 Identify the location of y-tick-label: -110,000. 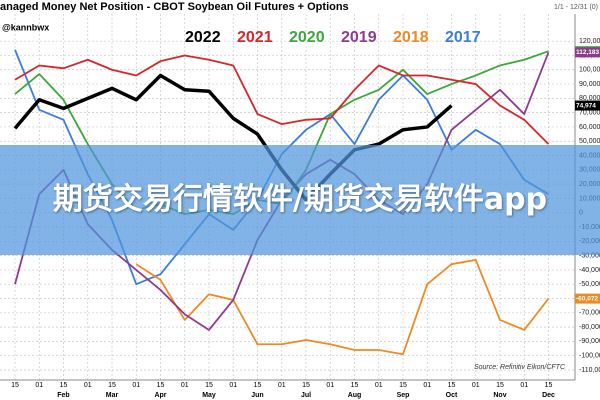
(589, 370).